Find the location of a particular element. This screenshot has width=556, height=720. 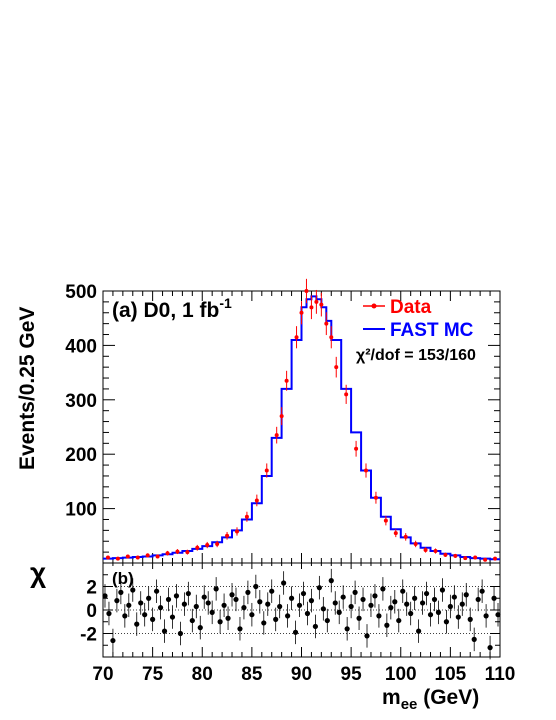

residual-y-axis-title: χ is located at coordinates (38, 572).